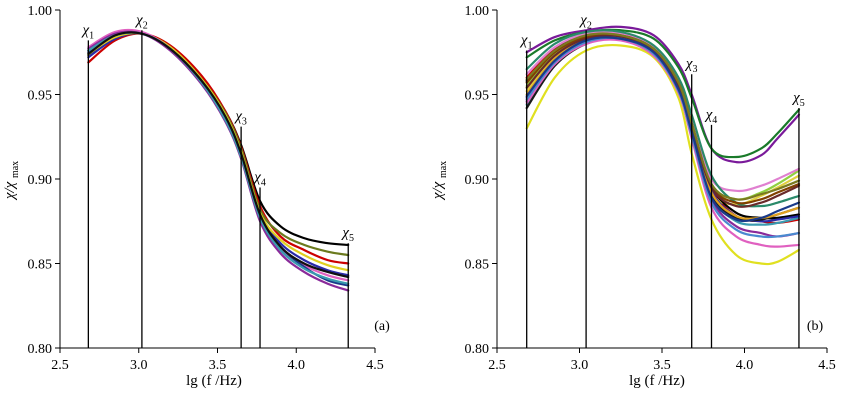 This screenshot has width=842, height=404. I want to click on y-axis-title-b: χ/χ max, so click(439, 181).